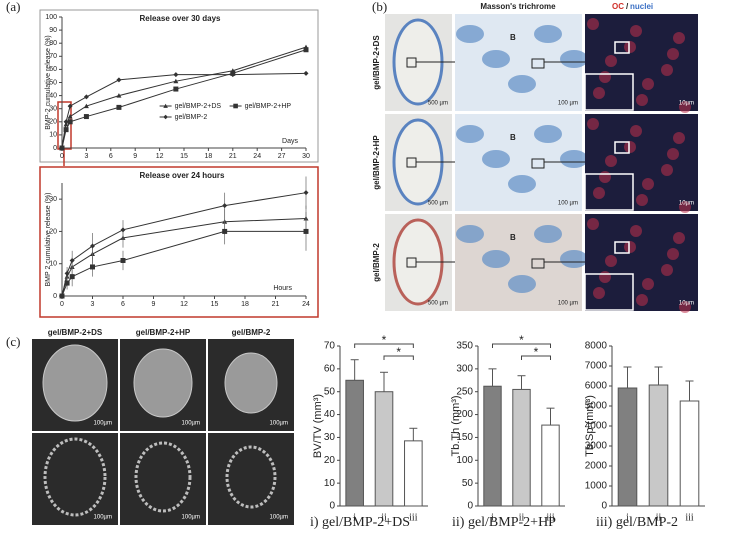 The width and height of the screenshot is (750, 535). What do you see at coordinates (618, 6) in the screenshot?
I see `stain-title: OC` at bounding box center [618, 6].